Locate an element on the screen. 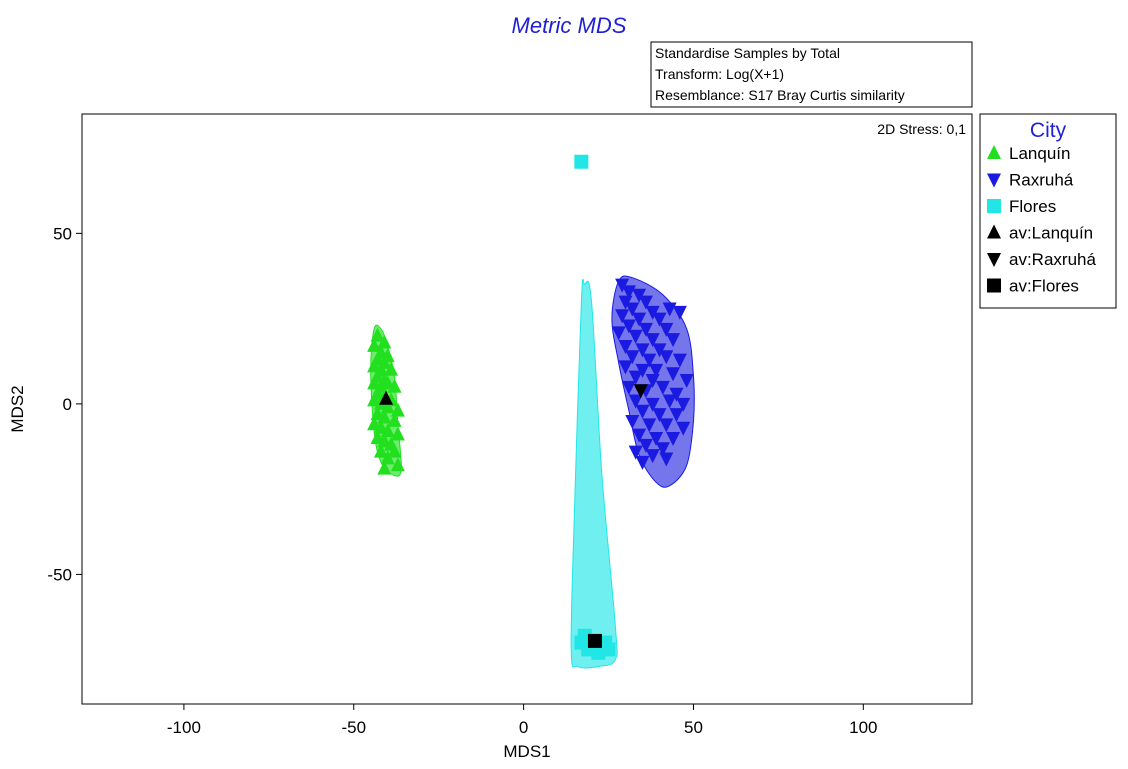 The height and width of the screenshot is (769, 1128). average-point-raxruha is located at coordinates (640, 391).